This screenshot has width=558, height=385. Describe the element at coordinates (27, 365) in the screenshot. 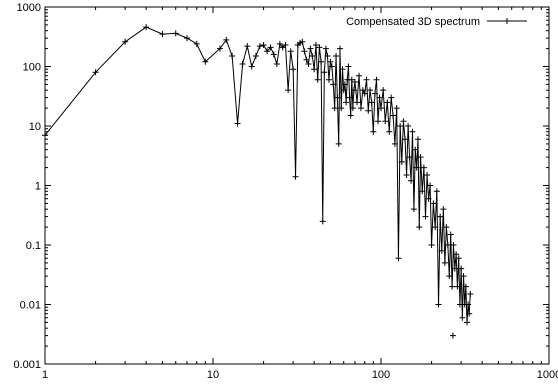

I see `y-tick-label: 0.001` at that location.